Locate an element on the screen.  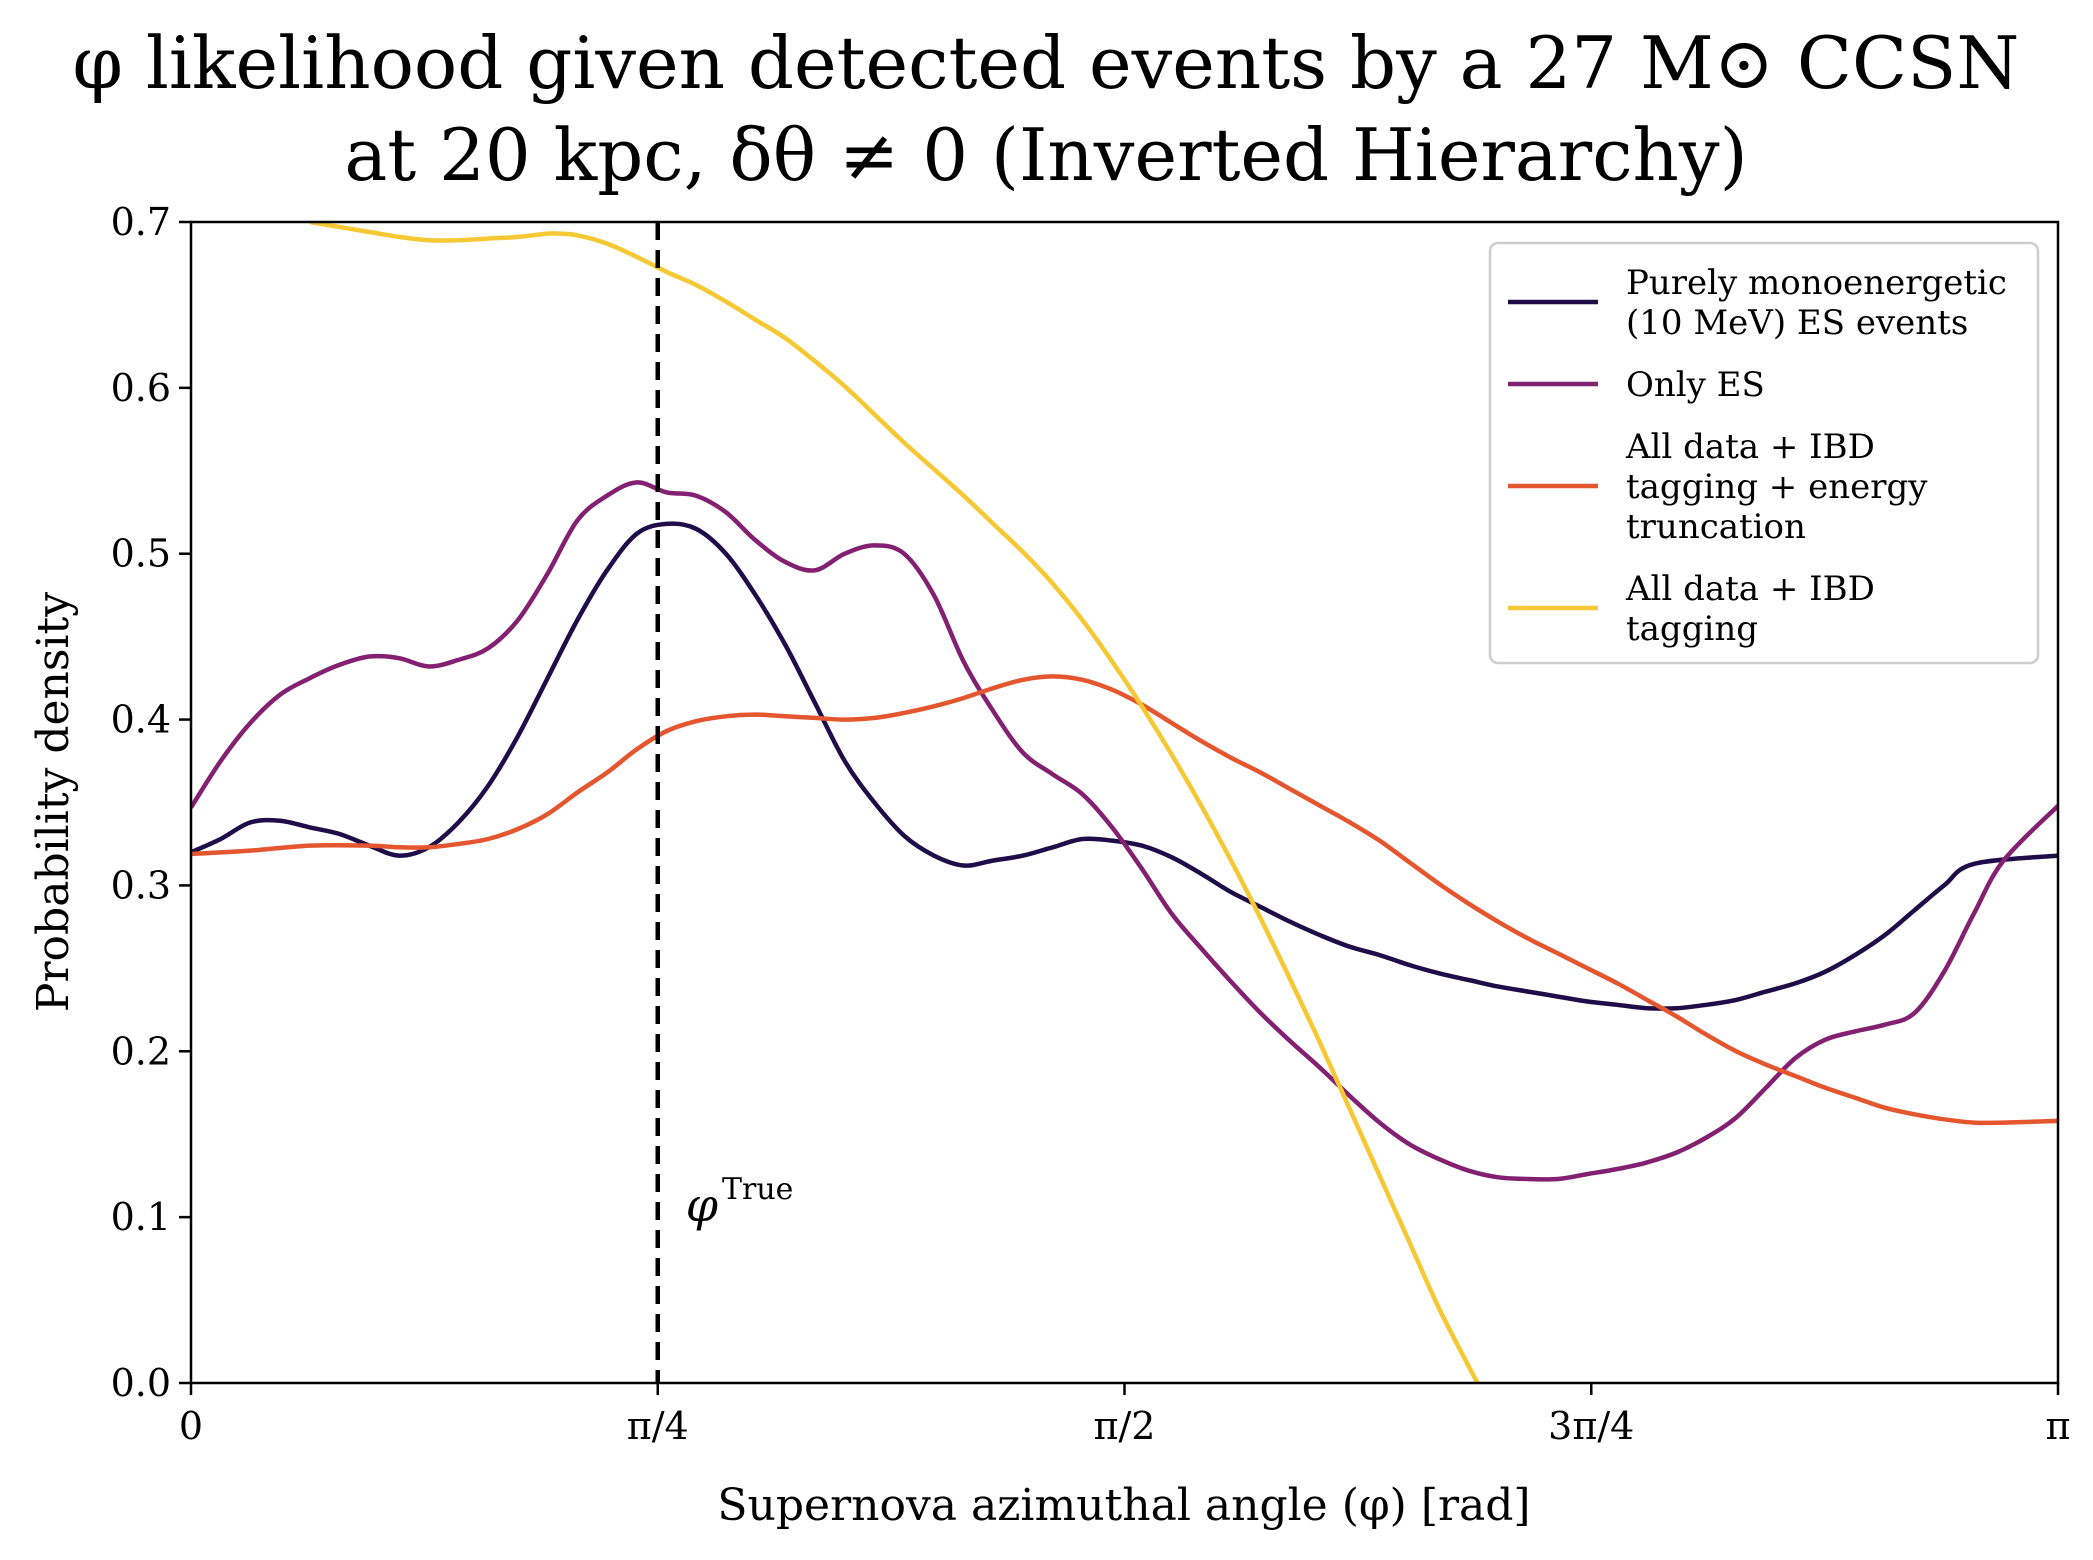
y-axis-ticks: 0.0 0.1 0.2 0.3 0.4 0.5 0.6 0.7 is located at coordinates (151, 802).